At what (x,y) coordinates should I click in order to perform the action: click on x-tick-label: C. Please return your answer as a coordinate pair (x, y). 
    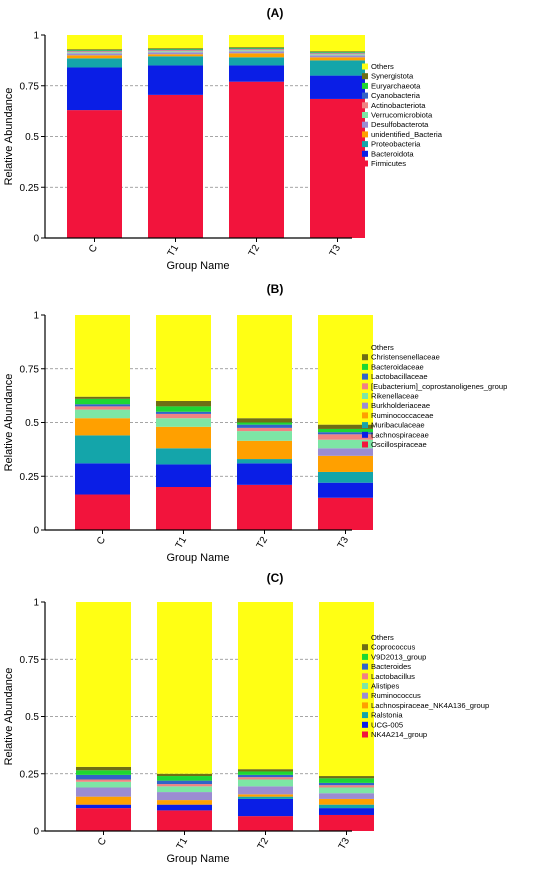
    Looking at the image, I should click on (102, 842).